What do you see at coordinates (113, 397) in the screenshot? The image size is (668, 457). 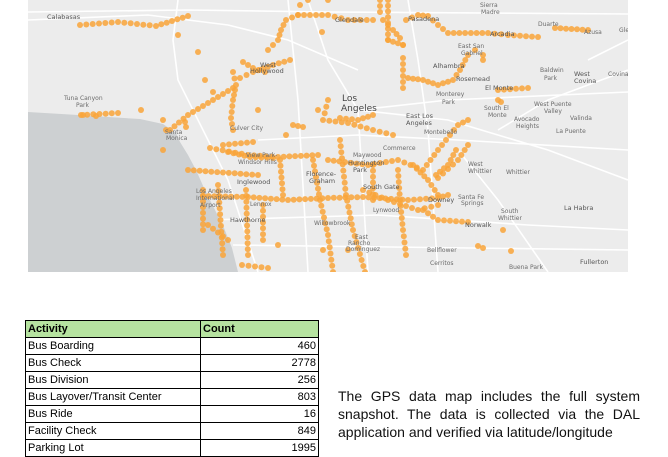 I see `activity-cell: Bus Layover/Transit Center` at bounding box center [113, 397].